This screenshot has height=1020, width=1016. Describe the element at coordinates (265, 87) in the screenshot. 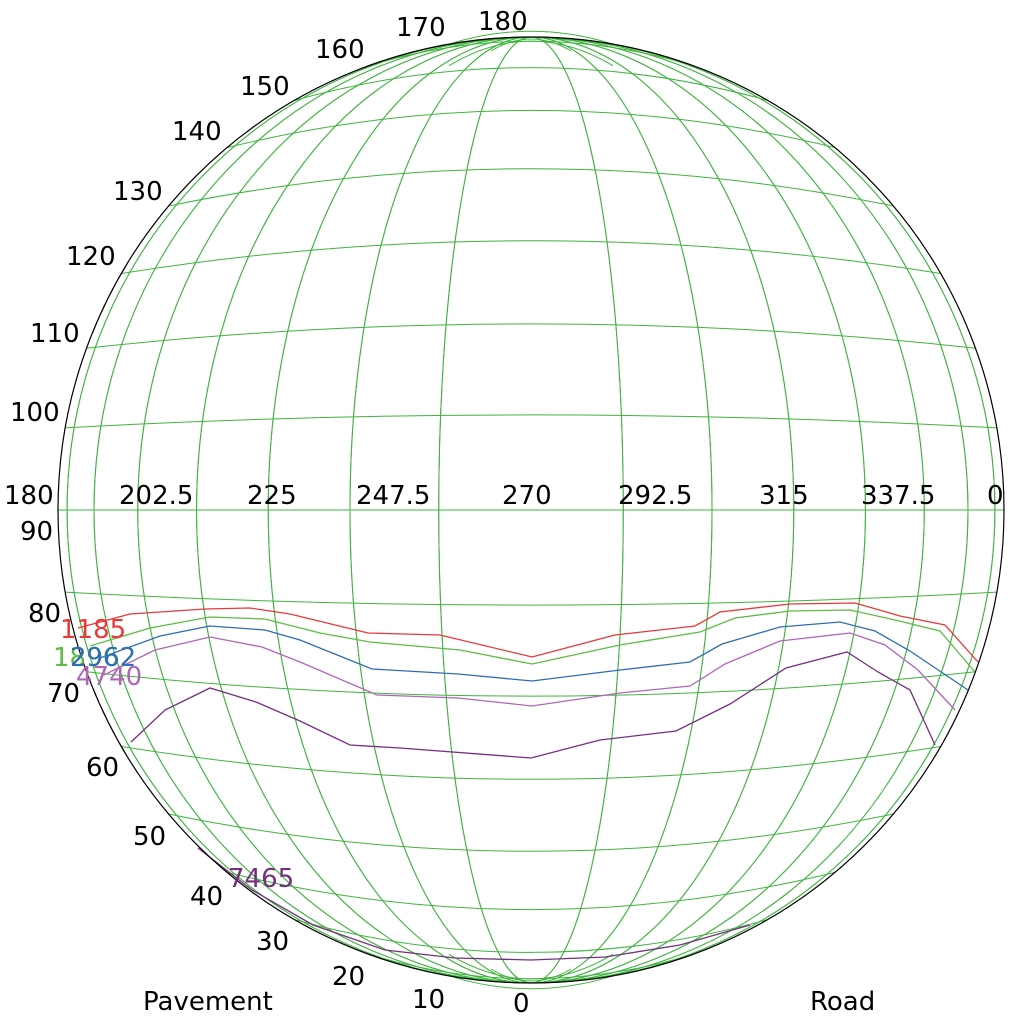

I see `gamma-label-150: 150` at that location.